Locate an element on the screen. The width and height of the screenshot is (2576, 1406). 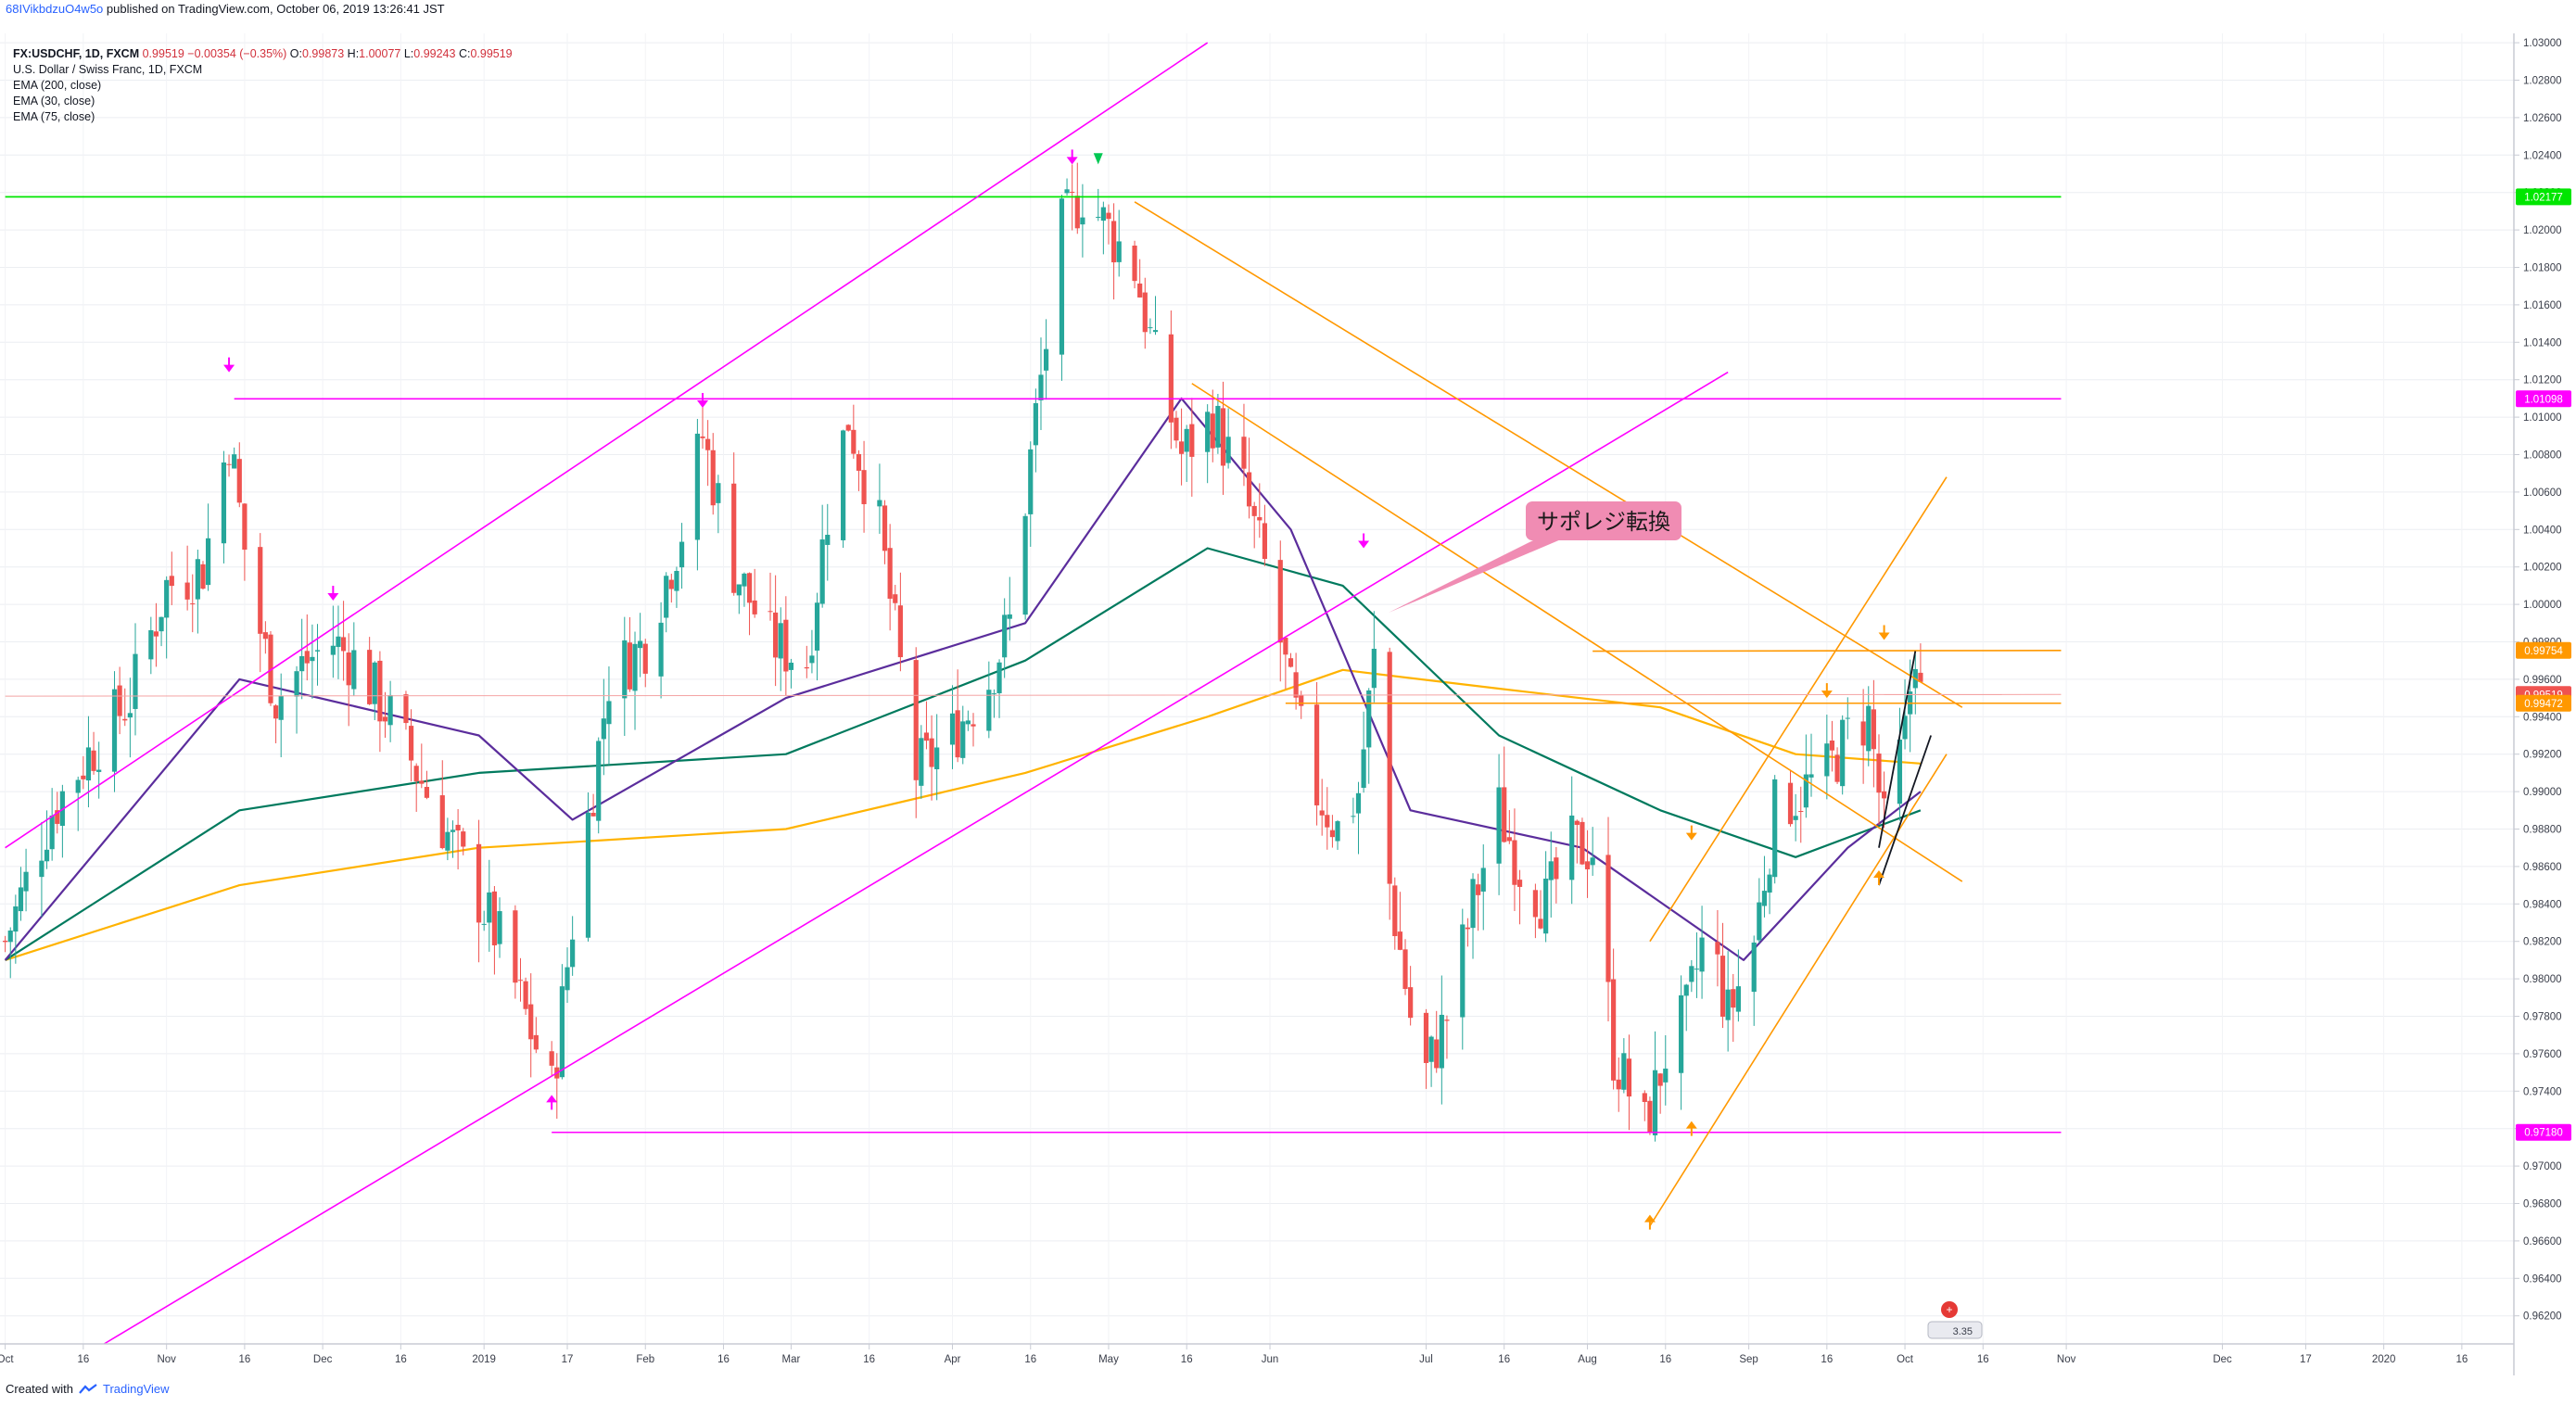
footer-brand: TradingView is located at coordinates (136, 1389).